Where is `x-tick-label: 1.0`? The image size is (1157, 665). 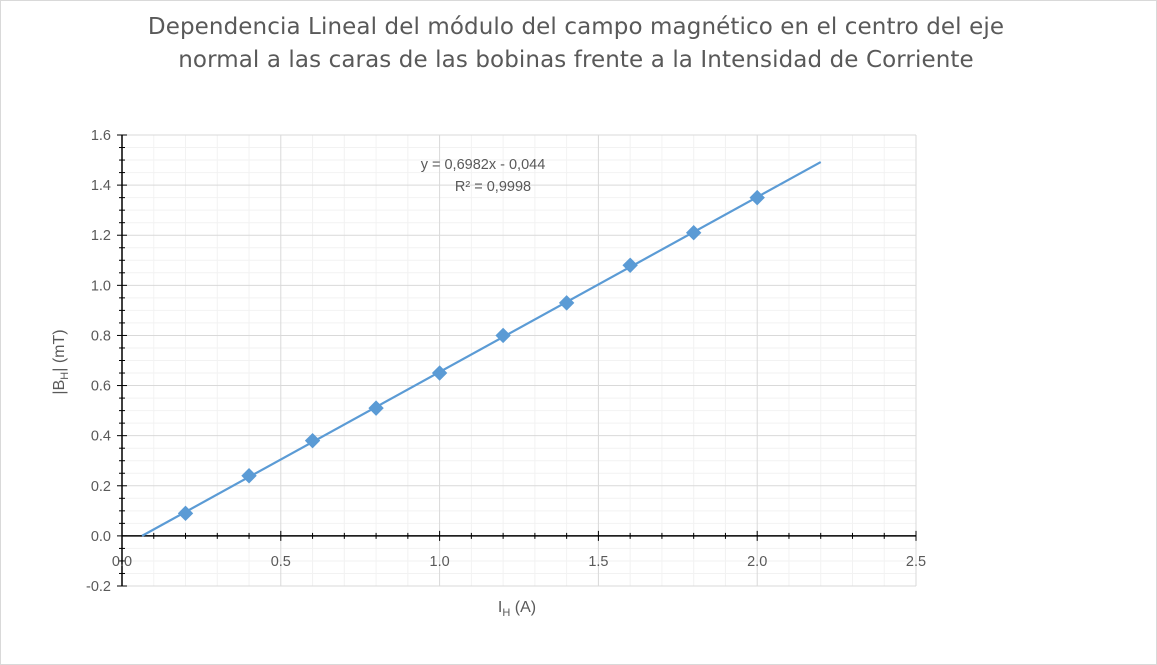
x-tick-label: 1.0 is located at coordinates (440, 562).